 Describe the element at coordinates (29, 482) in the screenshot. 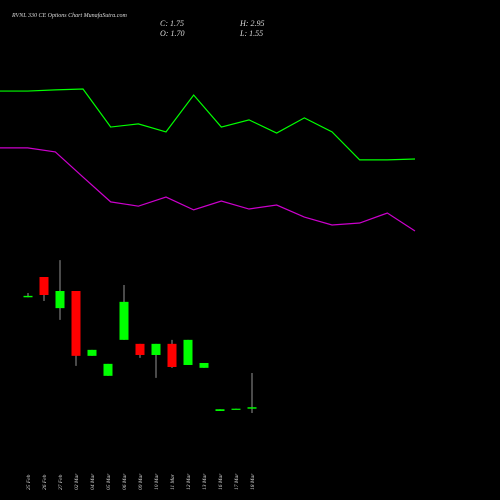

I see `x-tick-label: 25 Feb` at that location.